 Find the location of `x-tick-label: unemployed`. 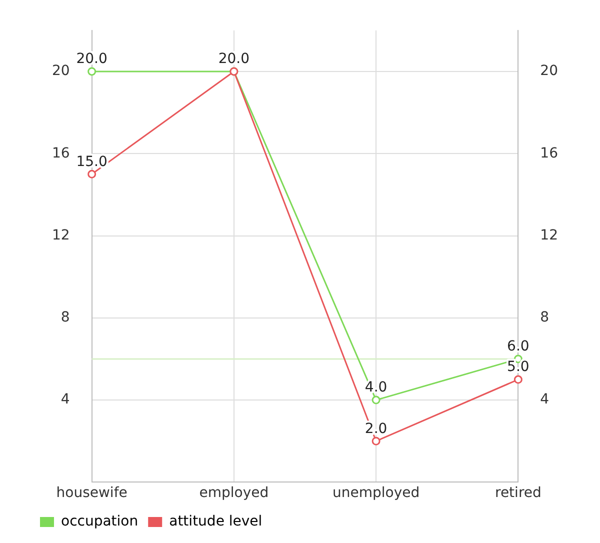

x-tick-label: unemployed is located at coordinates (376, 493).